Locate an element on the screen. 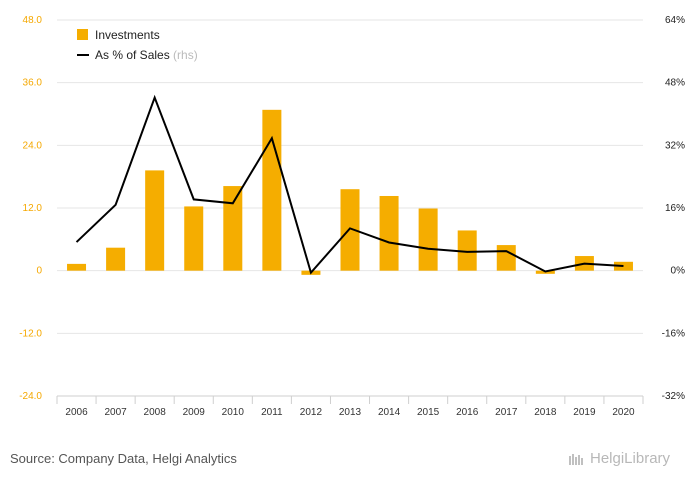 This screenshot has height=483, width=700. x-tick-label: 2018 is located at coordinates (545, 412).